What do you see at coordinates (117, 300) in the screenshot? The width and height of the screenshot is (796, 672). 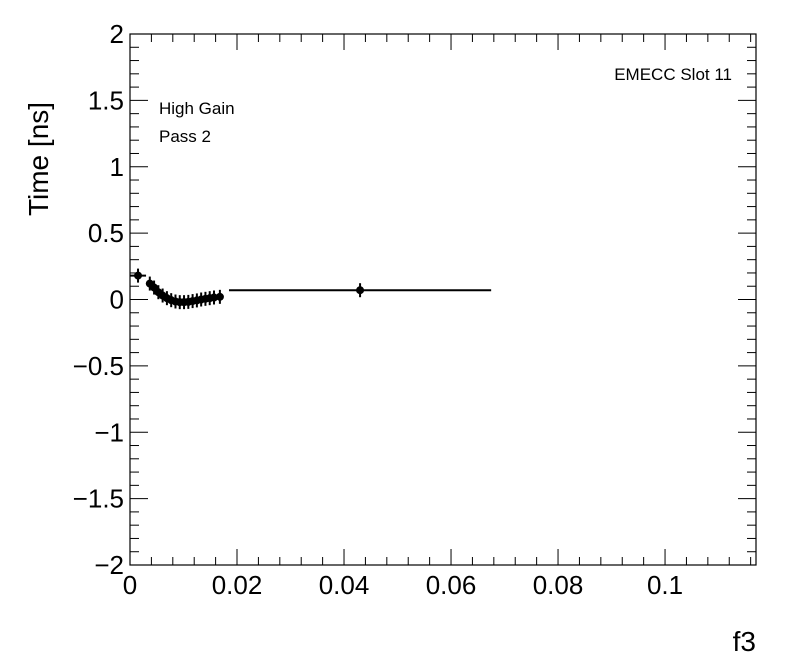 I see `y-tick-label: 0` at bounding box center [117, 300].